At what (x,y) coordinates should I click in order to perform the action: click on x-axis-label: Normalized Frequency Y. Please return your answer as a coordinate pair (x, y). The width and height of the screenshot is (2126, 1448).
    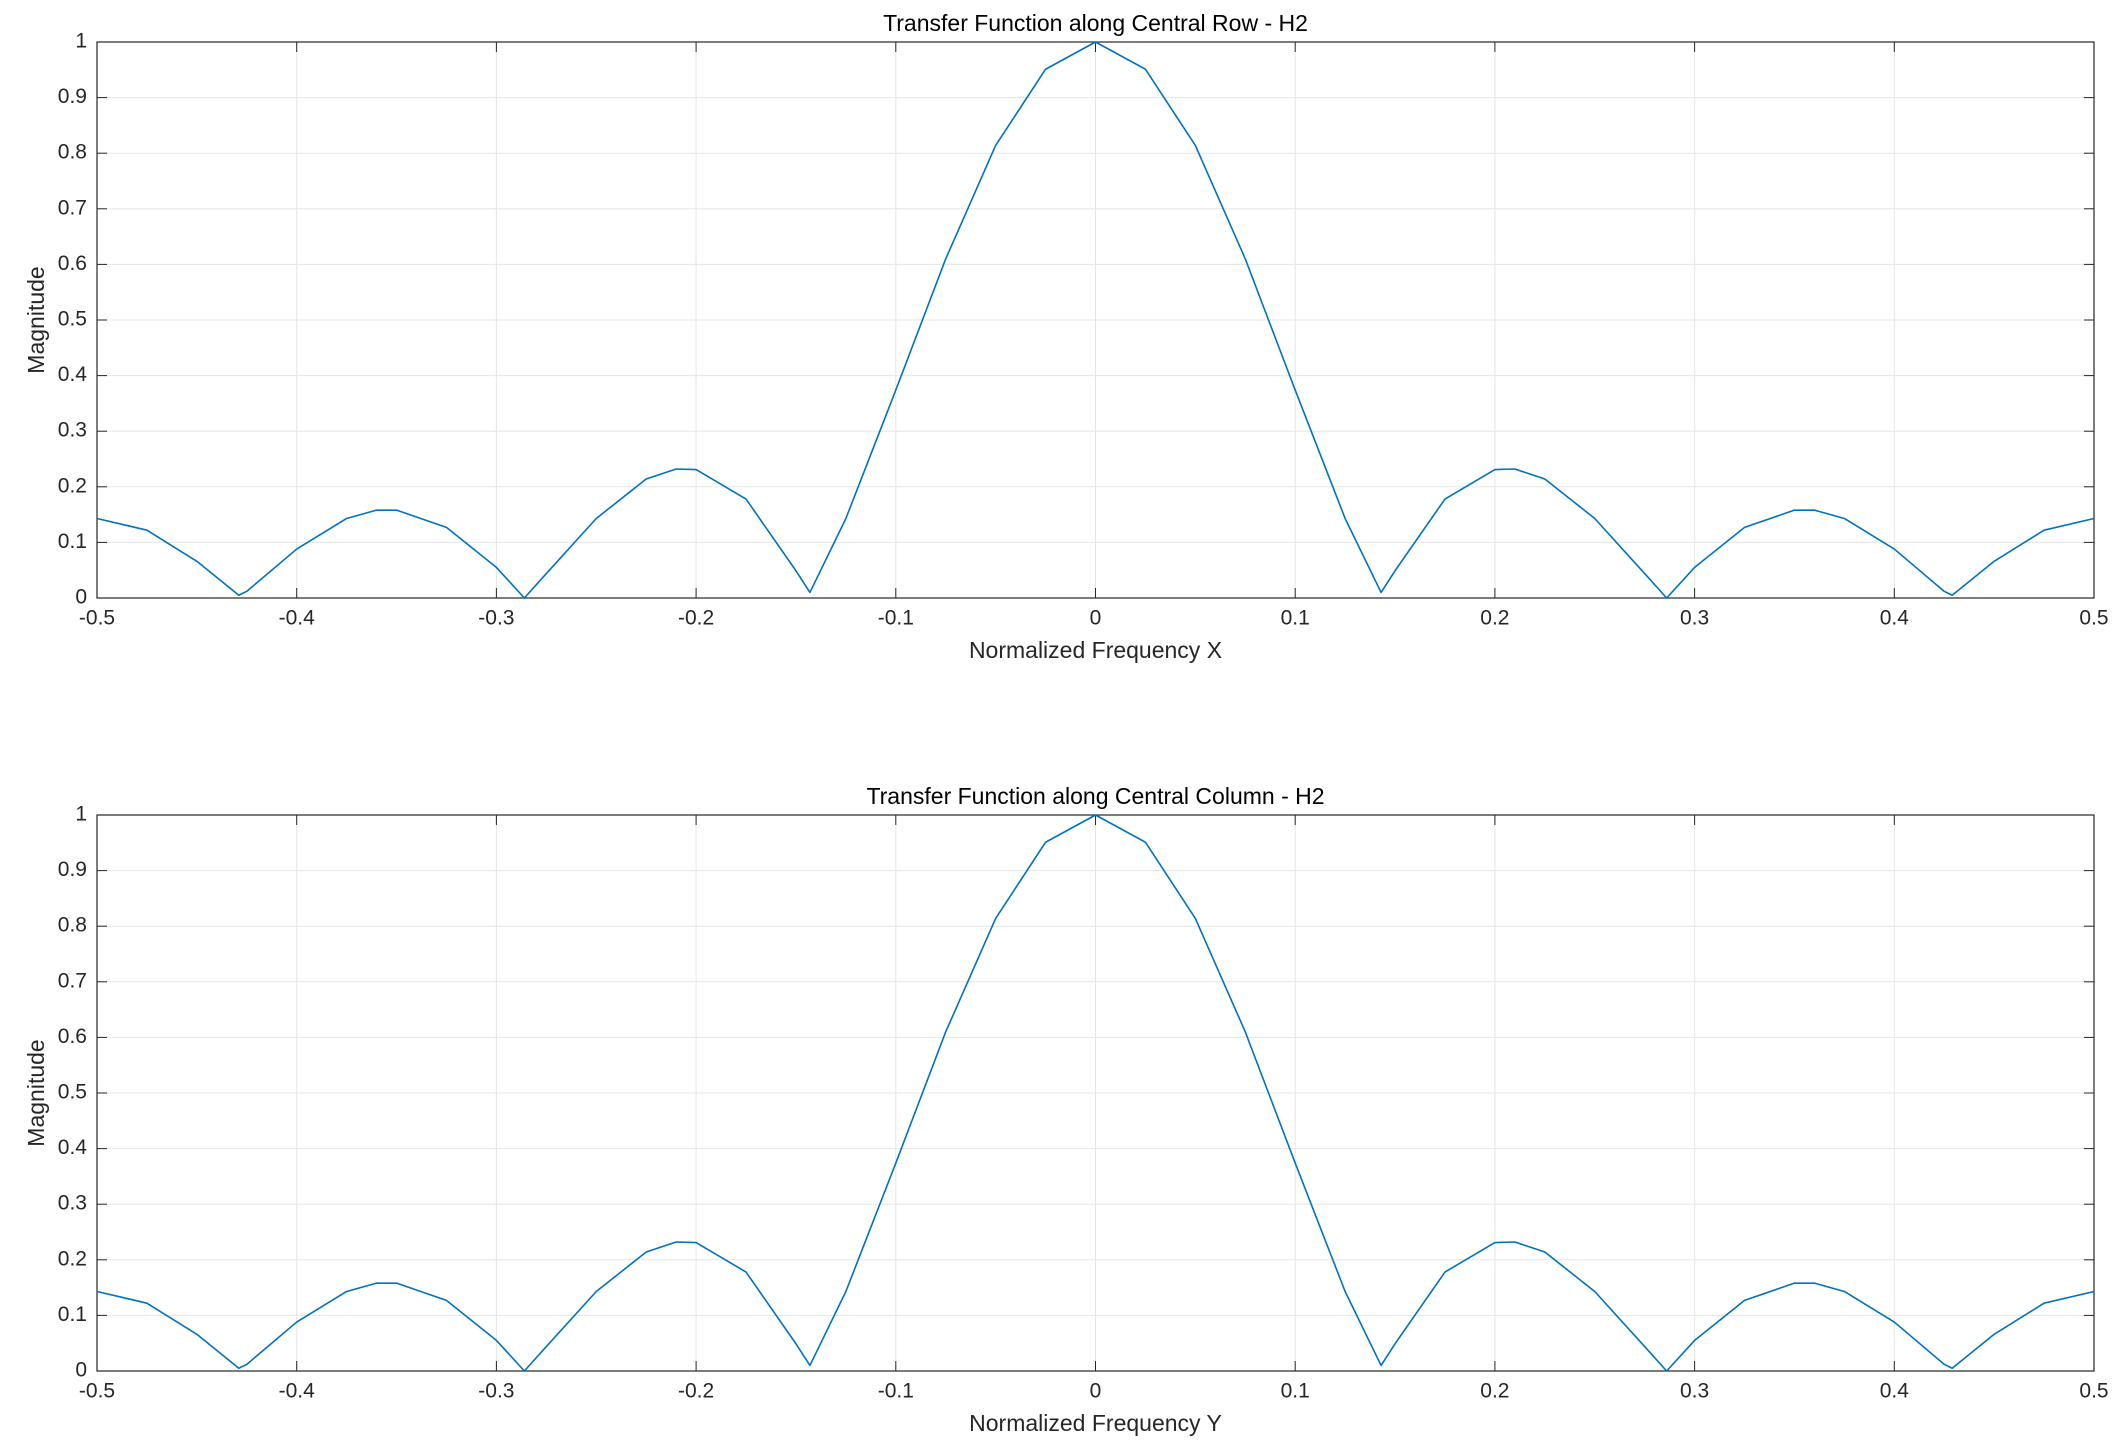
    Looking at the image, I should click on (1095, 1423).